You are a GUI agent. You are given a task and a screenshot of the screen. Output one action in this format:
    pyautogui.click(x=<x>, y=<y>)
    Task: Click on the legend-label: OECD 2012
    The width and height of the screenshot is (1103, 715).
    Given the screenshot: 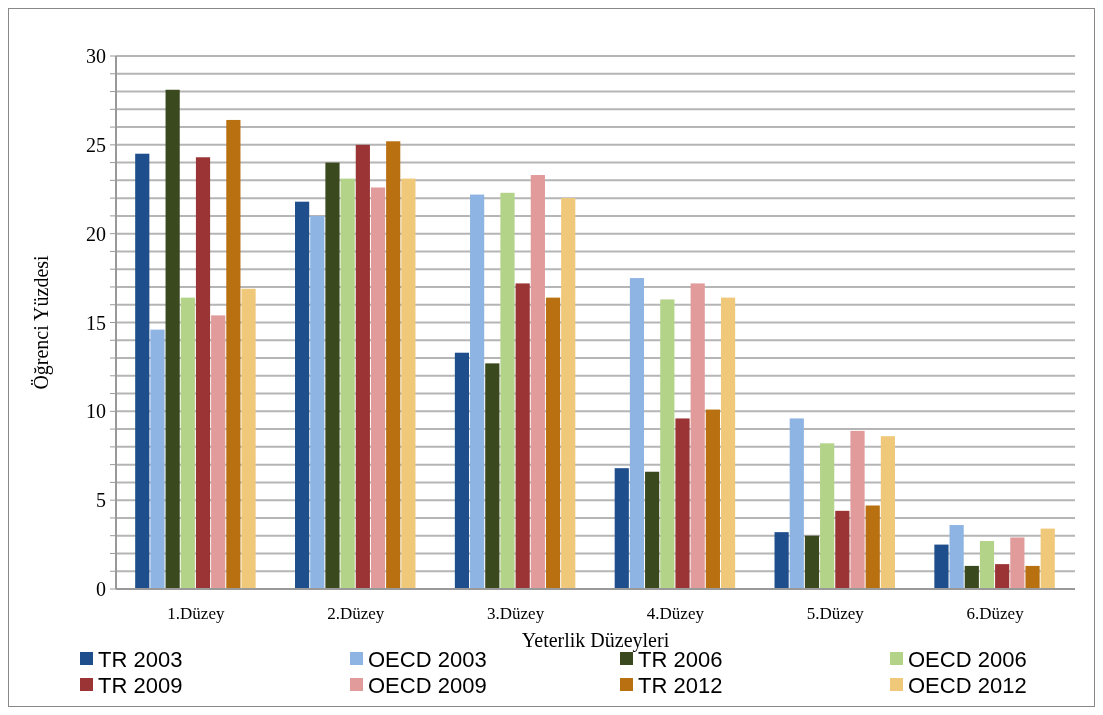 What is the action you would take?
    pyautogui.click(x=967, y=685)
    